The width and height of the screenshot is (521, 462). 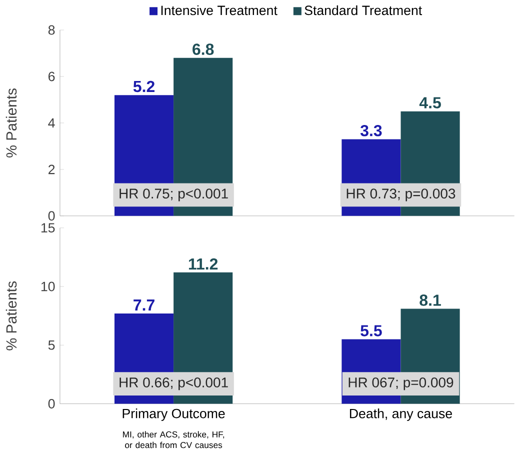 I want to click on y-tick-label: 5, so click(x=51, y=345).